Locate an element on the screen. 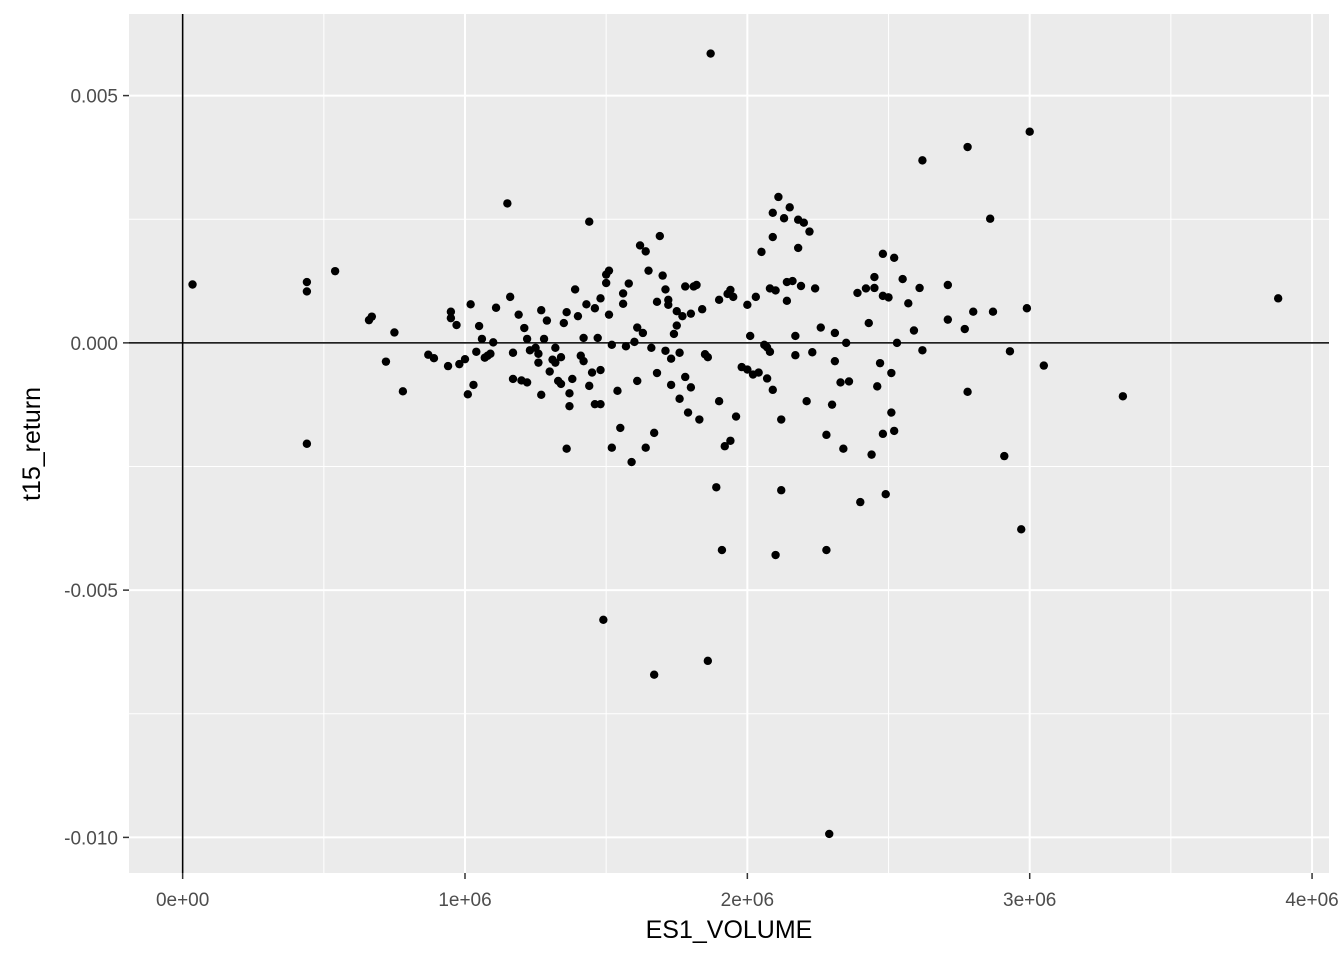 This screenshot has height=960, width=1344. y-axis: 0.005 0.000 -0.005 -0.010 is located at coordinates (96, 468).